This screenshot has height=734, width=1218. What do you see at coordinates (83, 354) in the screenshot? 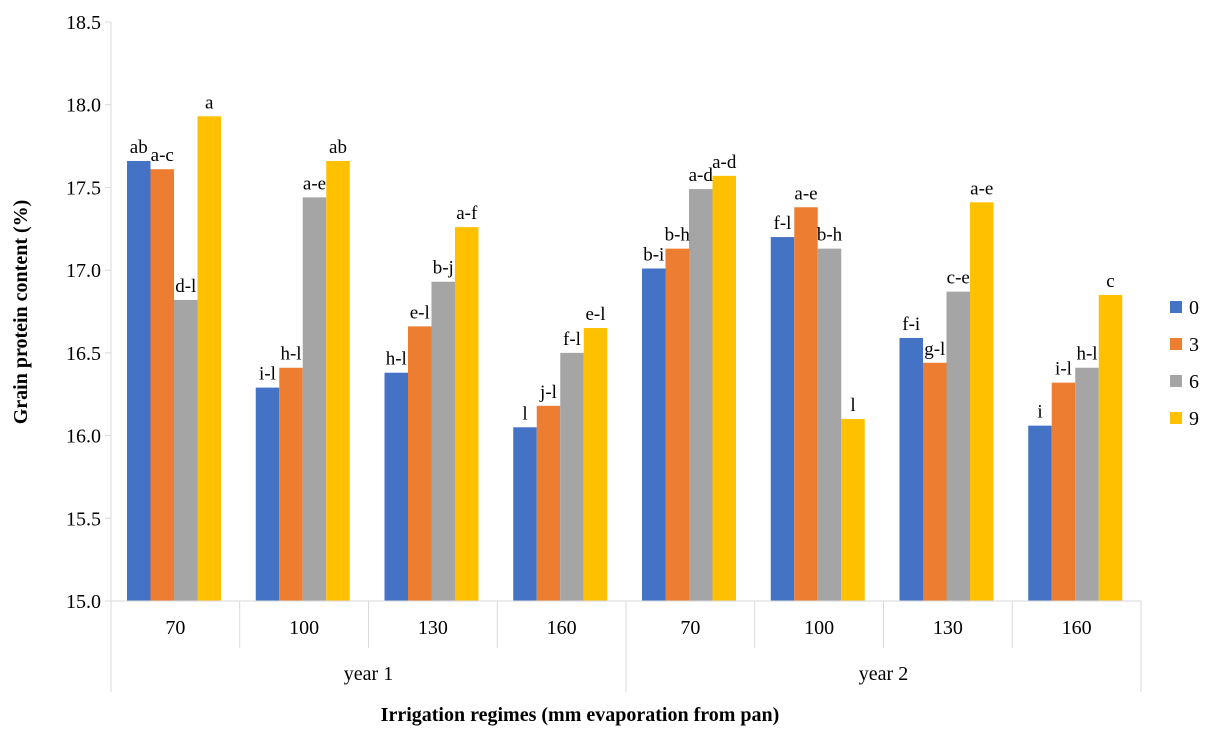
I see `y-tick-label: 16.5` at bounding box center [83, 354].